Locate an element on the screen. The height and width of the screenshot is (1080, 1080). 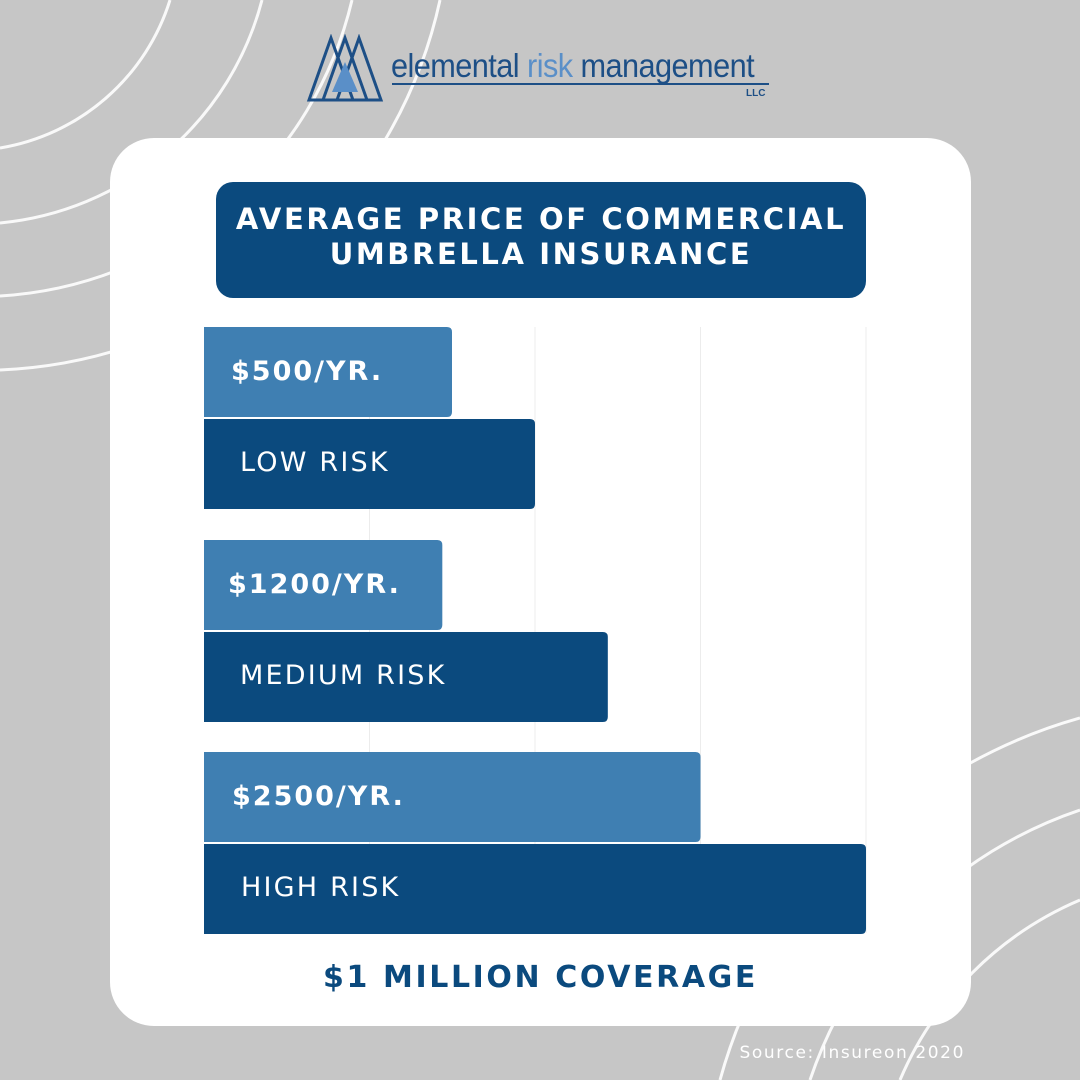
coverage-label: $1 MILLION COVERAGE is located at coordinates (540, 977).